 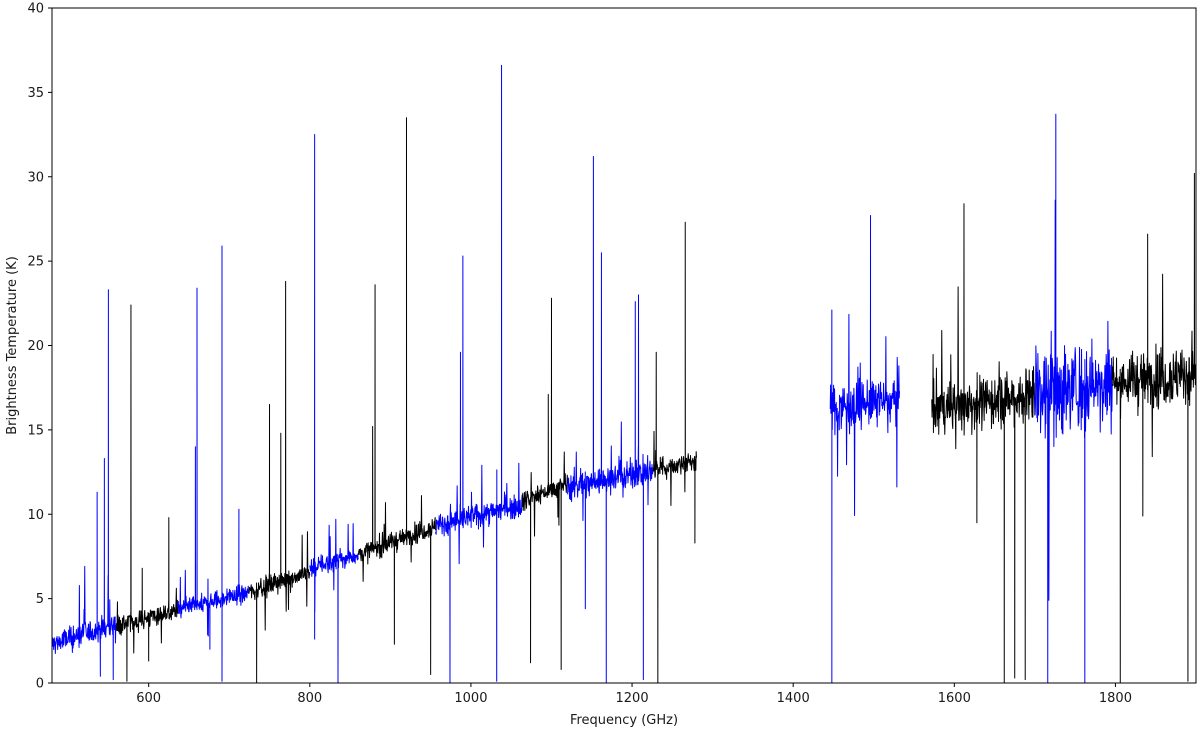 I want to click on y-tick-label: 25, so click(x=35, y=262).